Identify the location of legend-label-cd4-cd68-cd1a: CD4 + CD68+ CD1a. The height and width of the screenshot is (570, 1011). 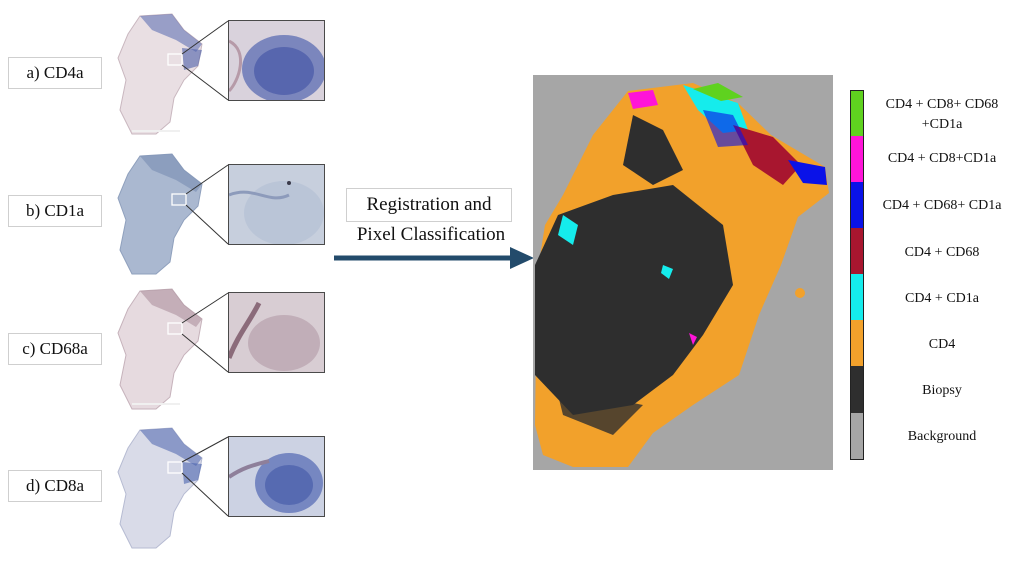
(942, 205).